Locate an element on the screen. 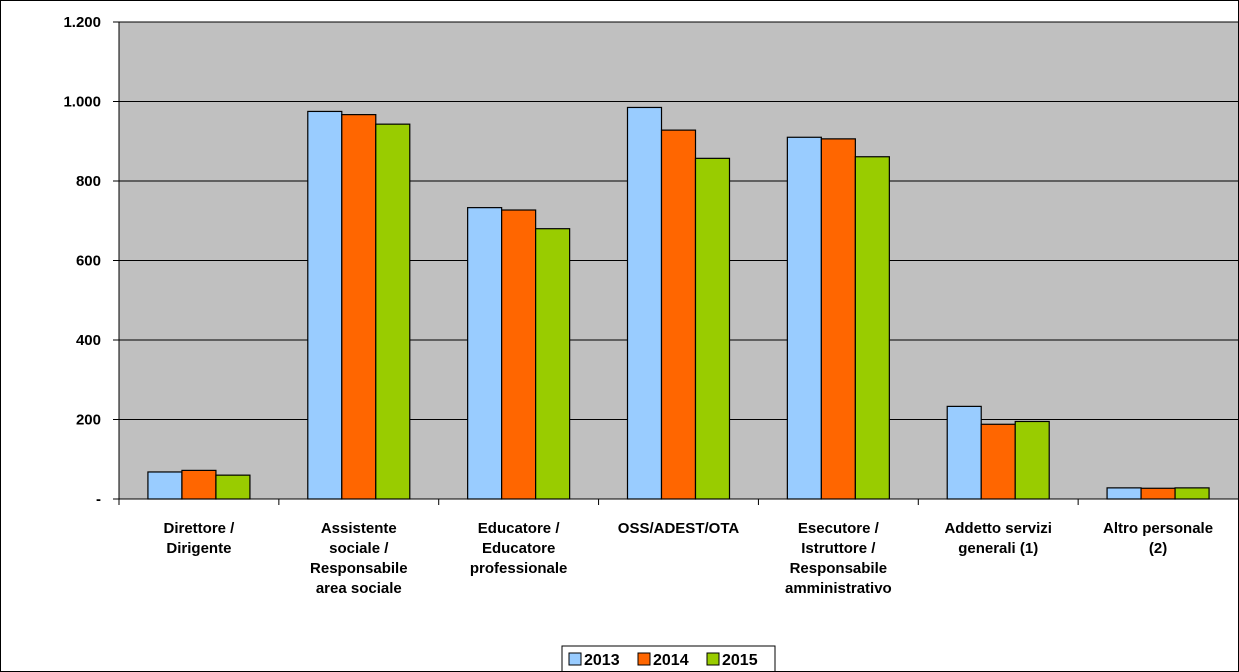 The width and height of the screenshot is (1239, 672). y-tick-label: 600 is located at coordinates (88, 261).